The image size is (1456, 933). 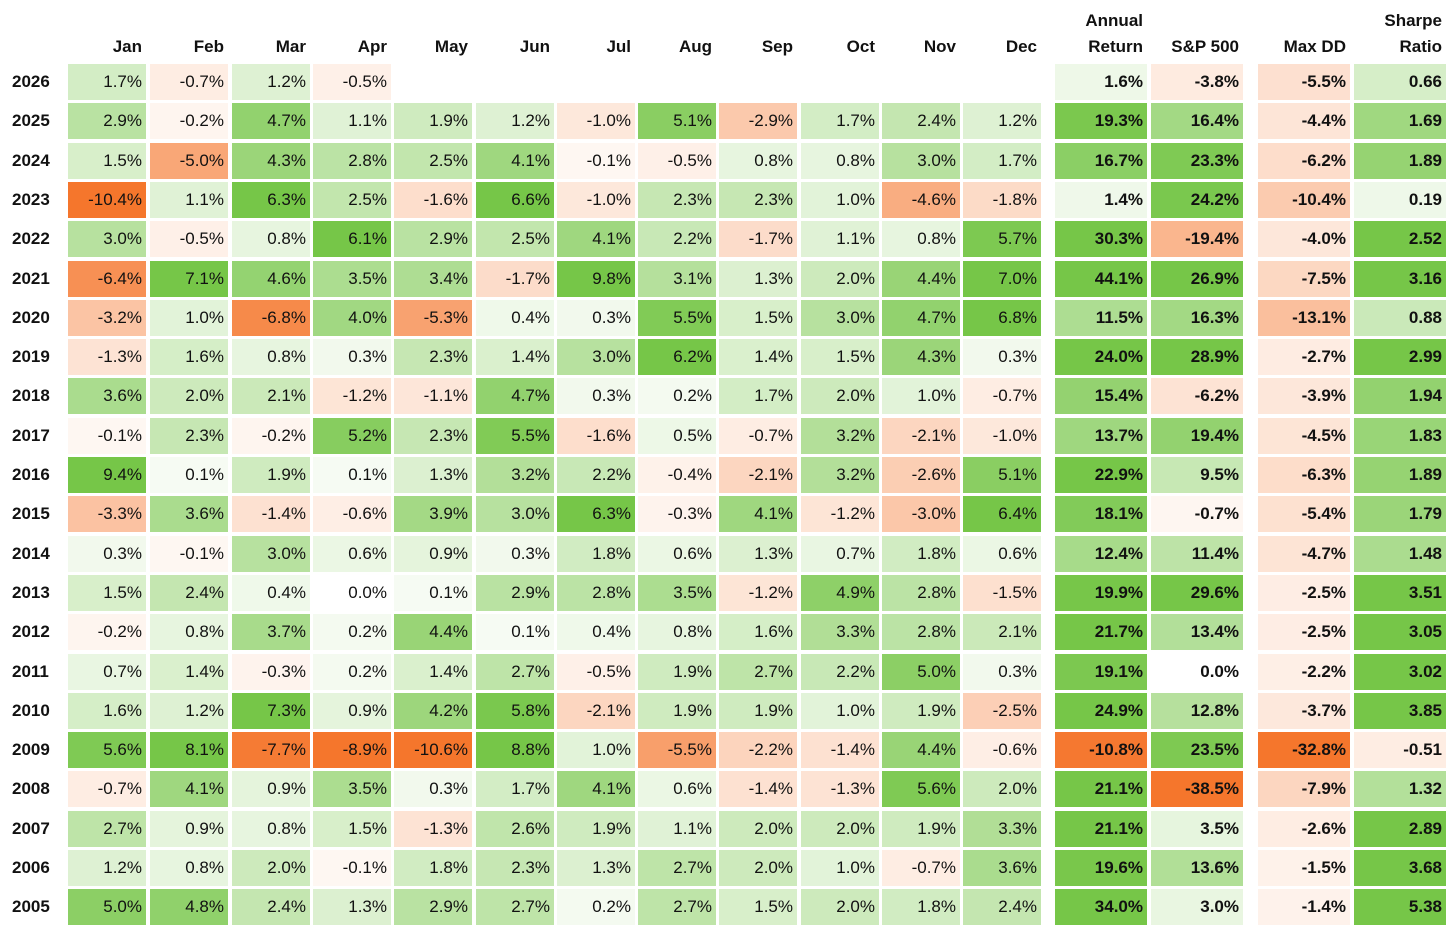 I want to click on month-return: 4.9%, so click(x=840, y=592).